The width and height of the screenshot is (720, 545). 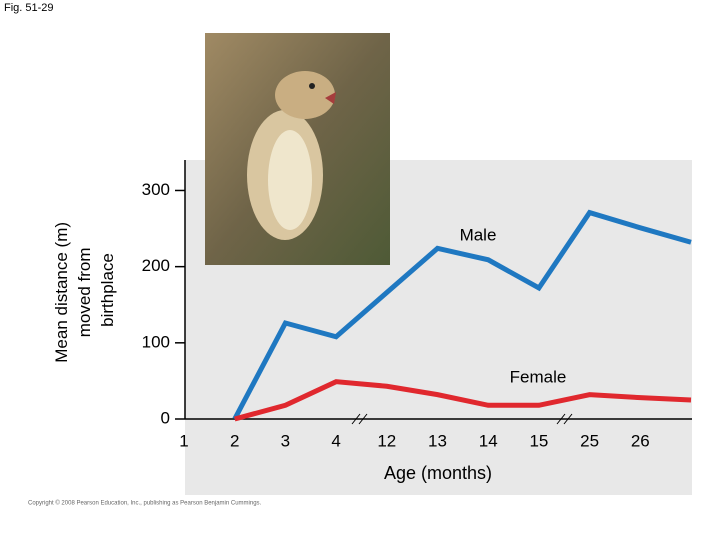 What do you see at coordinates (234, 440) in the screenshot?
I see `x-tick-label: 2` at bounding box center [234, 440].